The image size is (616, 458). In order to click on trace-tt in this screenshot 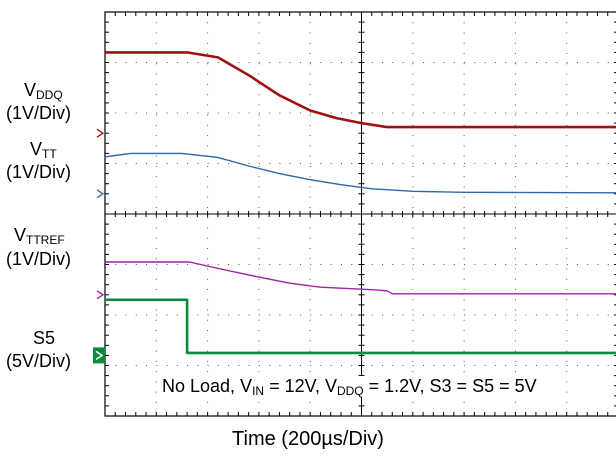, I will do `click(360, 173)`.